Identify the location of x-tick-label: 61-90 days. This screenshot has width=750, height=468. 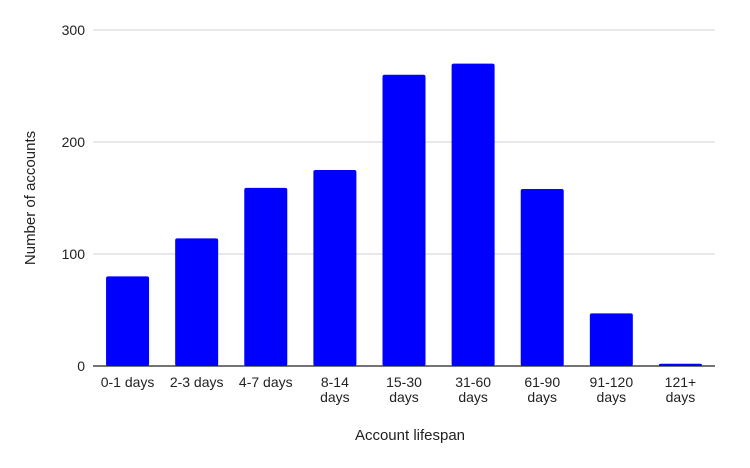
(542, 389).